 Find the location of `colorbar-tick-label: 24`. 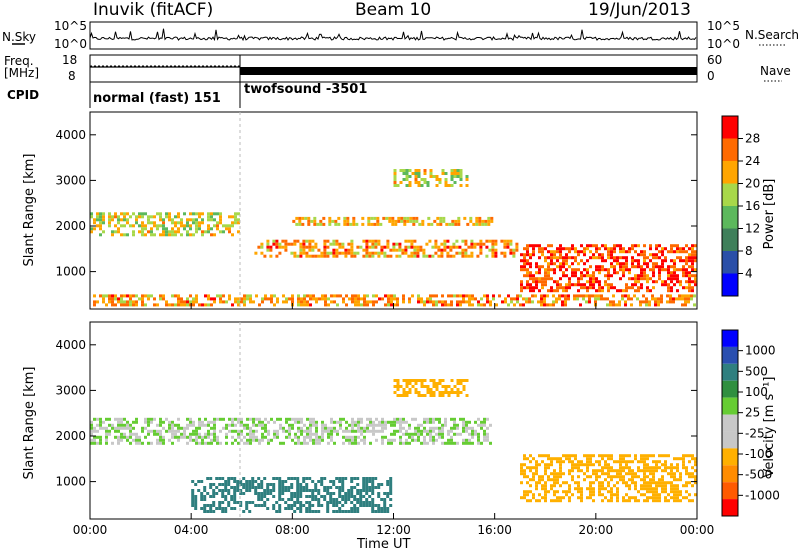

colorbar-tick-label: 24 is located at coordinates (752, 161).